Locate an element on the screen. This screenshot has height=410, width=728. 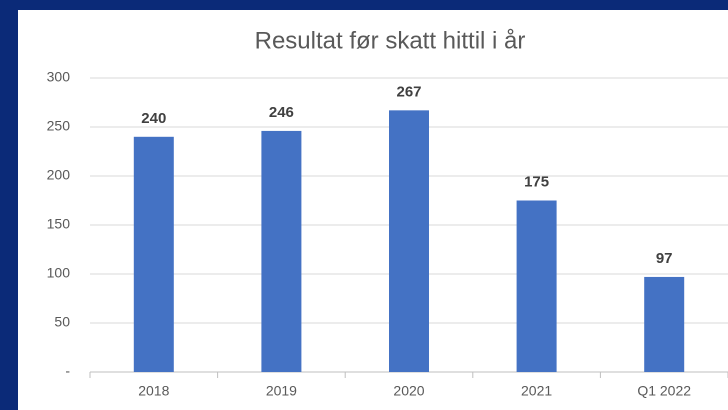
x-tick-label: 2018 is located at coordinates (153, 391).